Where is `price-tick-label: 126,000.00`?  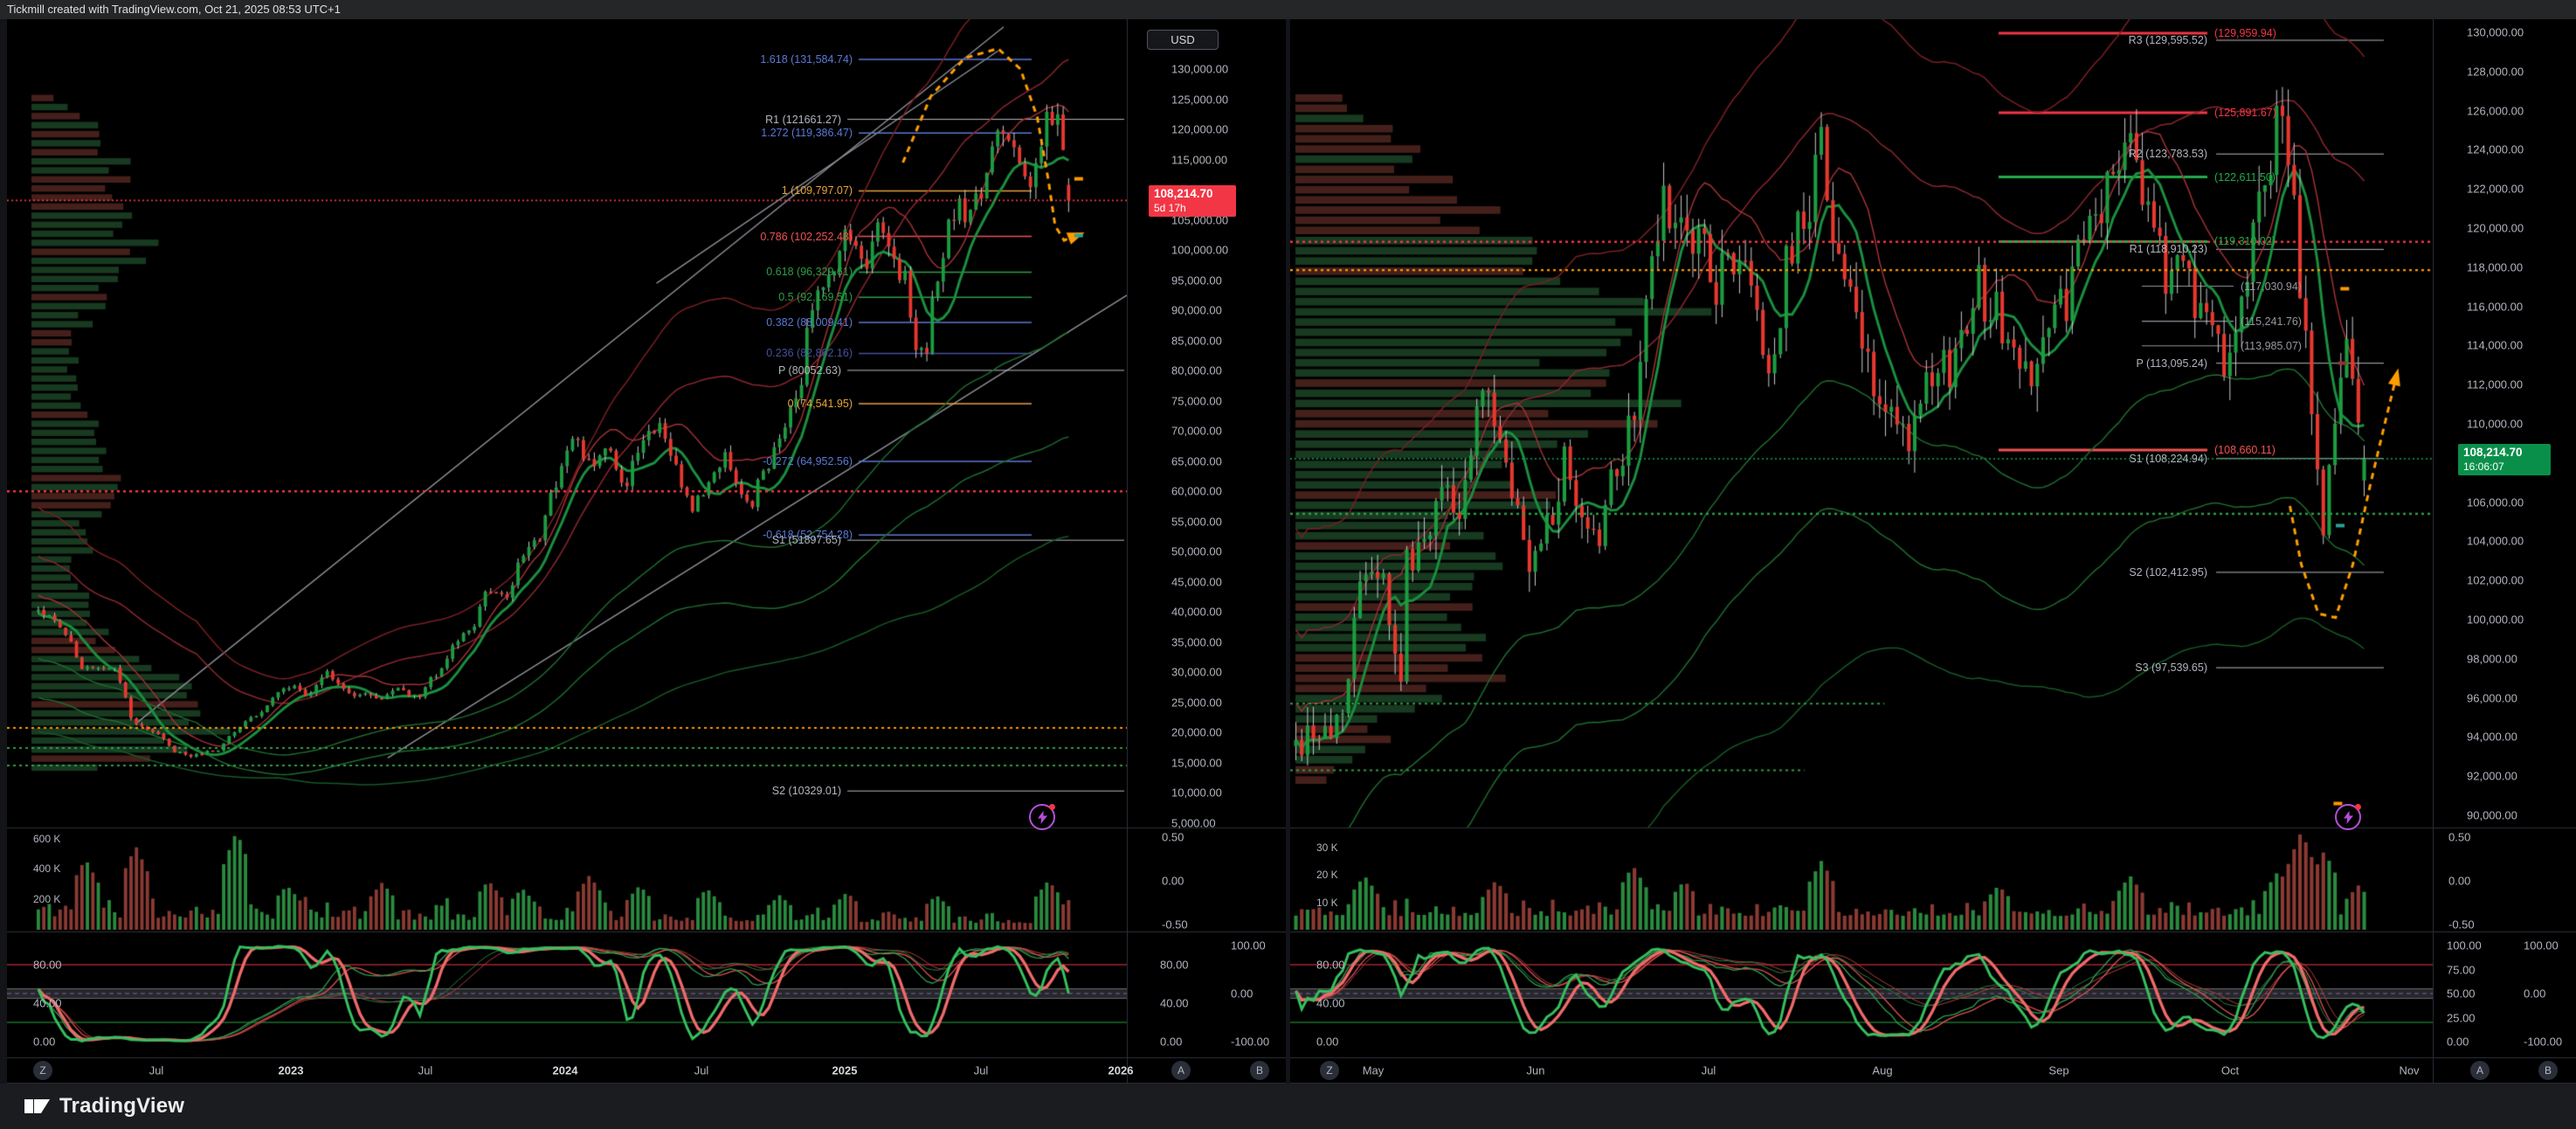 price-tick-label: 126,000.00 is located at coordinates (2495, 111).